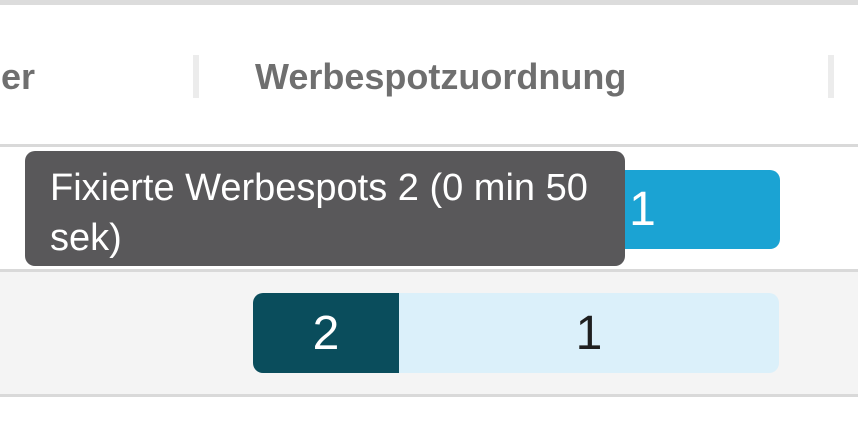 Image resolution: width=858 pixels, height=434 pixels. I want to click on bar-segment: 1, so click(589, 333).